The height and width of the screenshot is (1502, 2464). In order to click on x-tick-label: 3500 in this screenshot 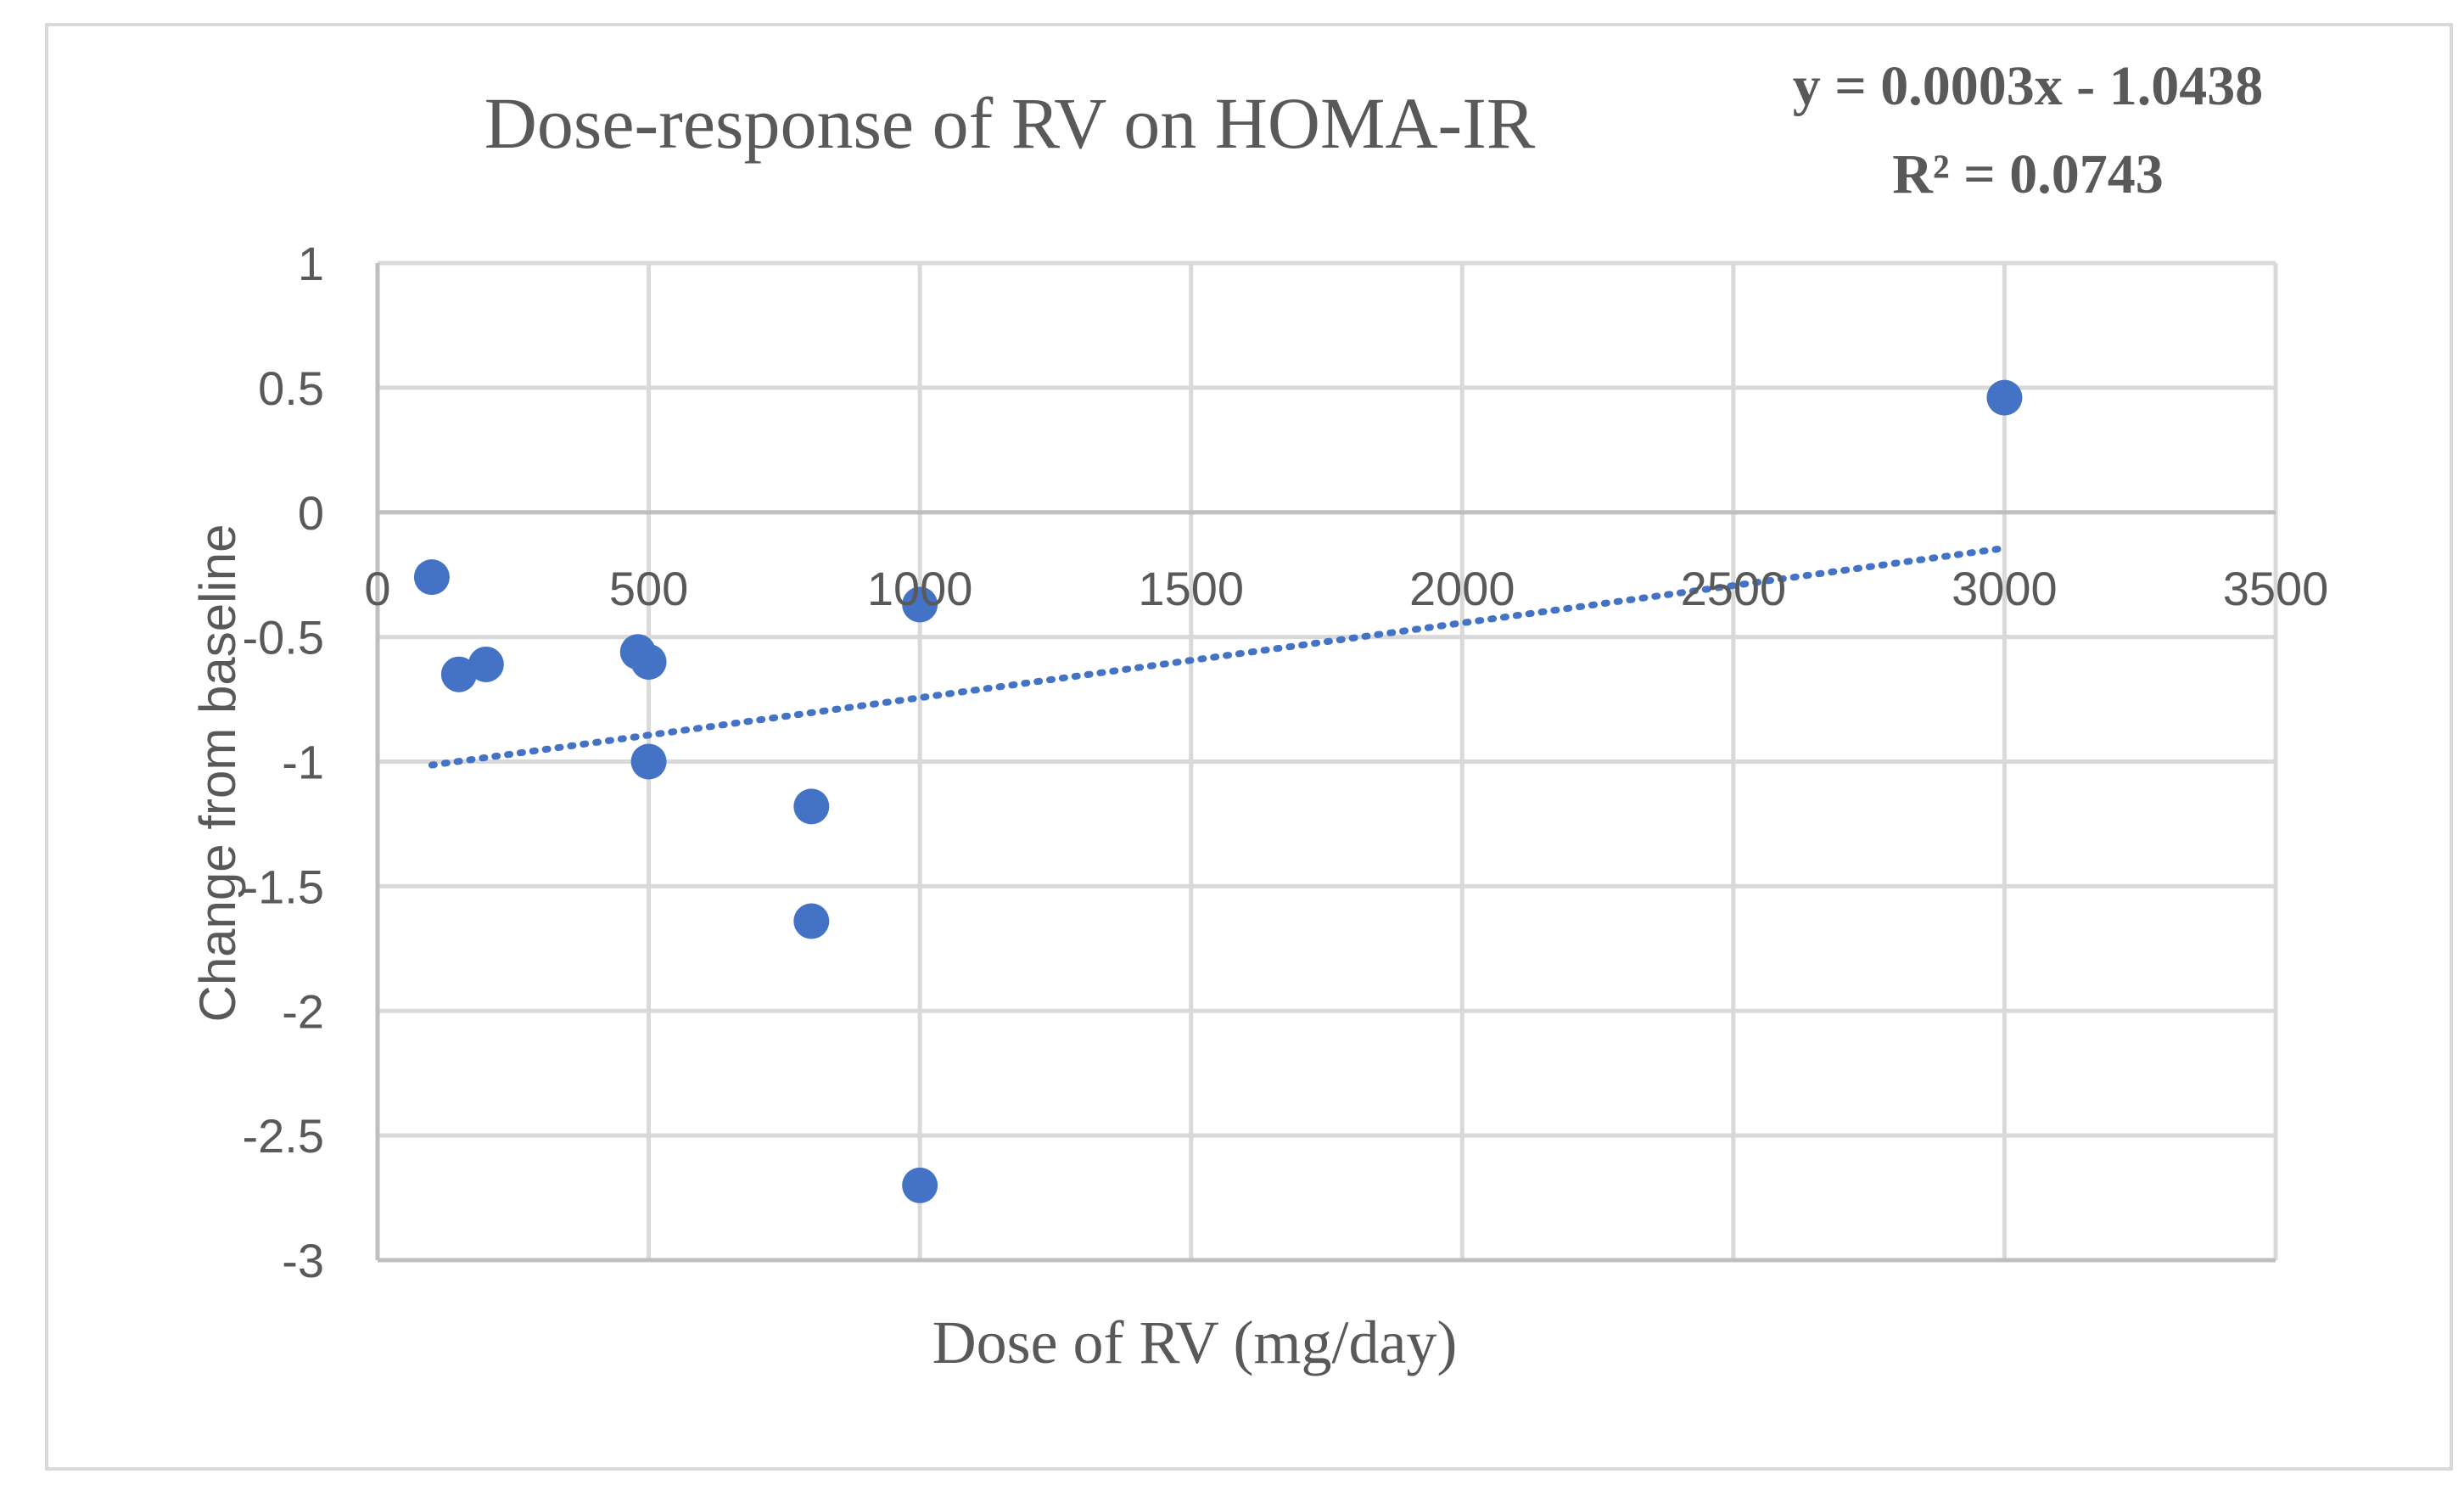, I will do `click(2276, 588)`.